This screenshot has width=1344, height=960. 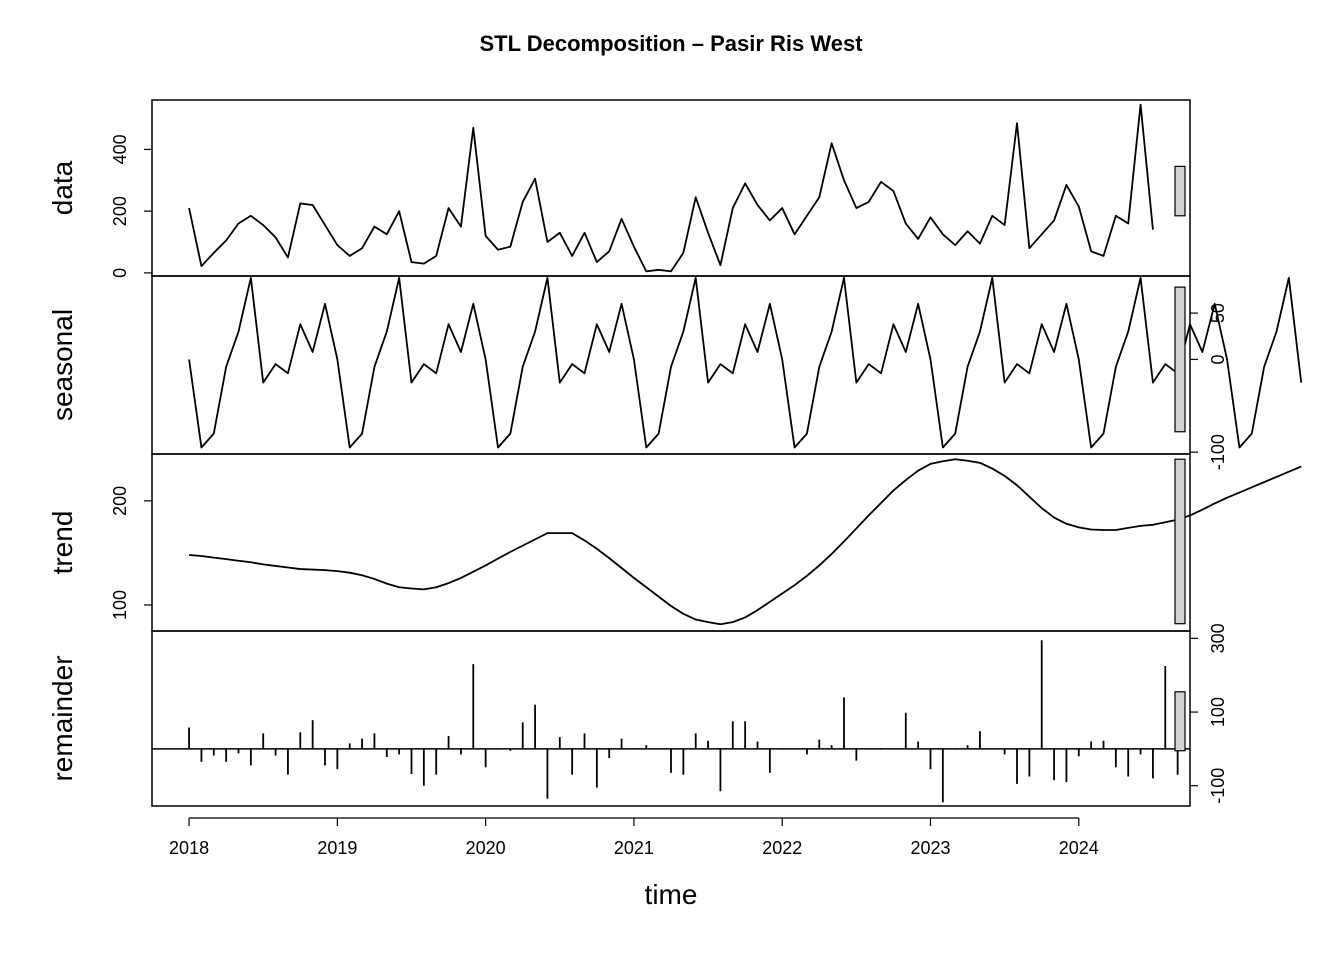 What do you see at coordinates (745, 542) in the screenshot?
I see `series-line-trend` at bounding box center [745, 542].